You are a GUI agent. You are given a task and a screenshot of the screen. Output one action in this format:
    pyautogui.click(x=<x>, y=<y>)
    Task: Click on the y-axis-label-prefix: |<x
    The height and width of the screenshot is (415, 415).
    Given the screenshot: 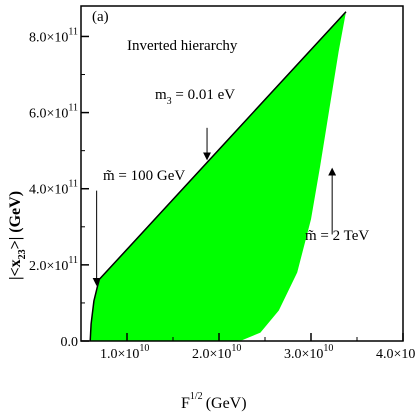 What is the action you would take?
    pyautogui.click(x=15, y=269)
    